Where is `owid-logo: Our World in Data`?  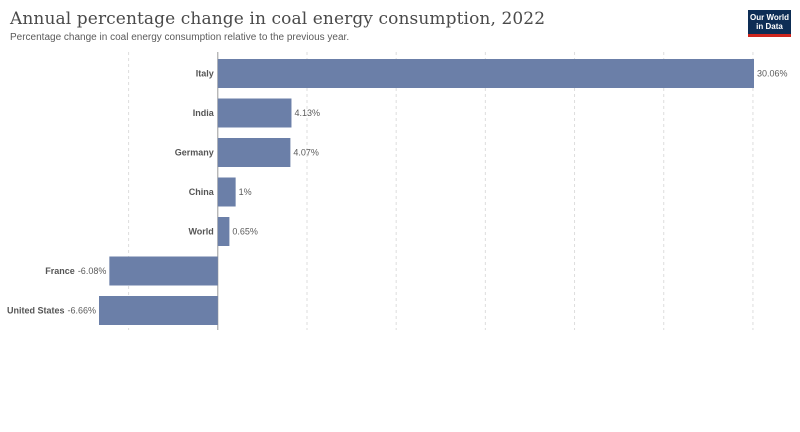
owid-logo: Our World in Data is located at coordinates (769, 23).